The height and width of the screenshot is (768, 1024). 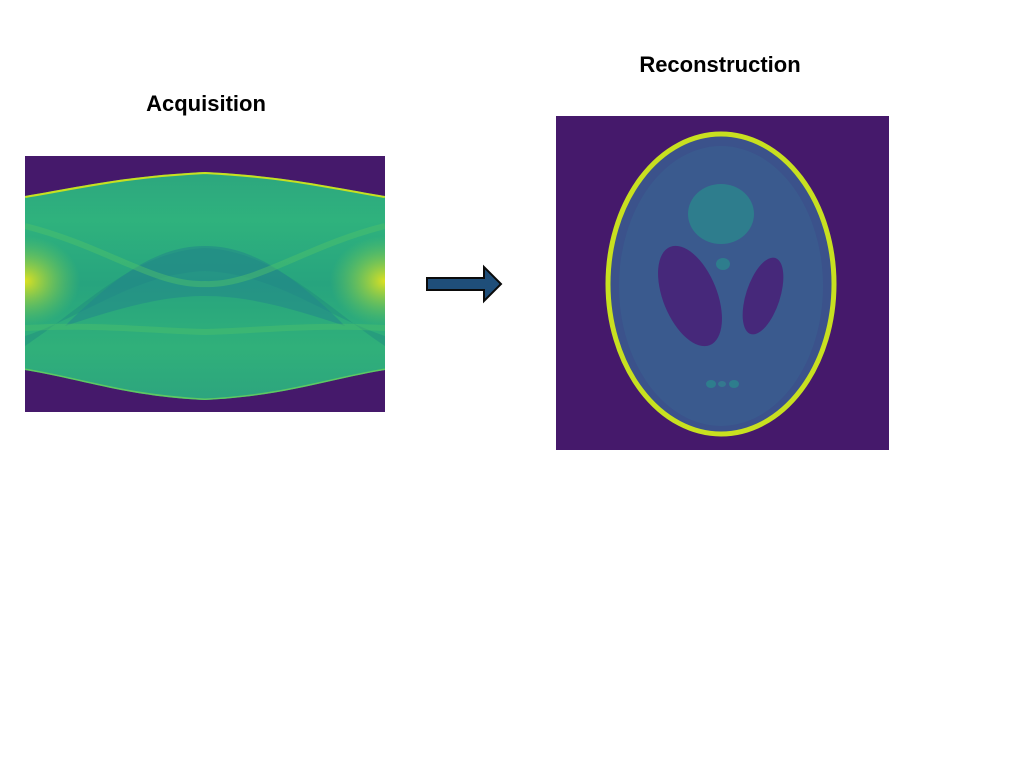 What do you see at coordinates (206, 103) in the screenshot?
I see `acquisition-title: Acquisition` at bounding box center [206, 103].